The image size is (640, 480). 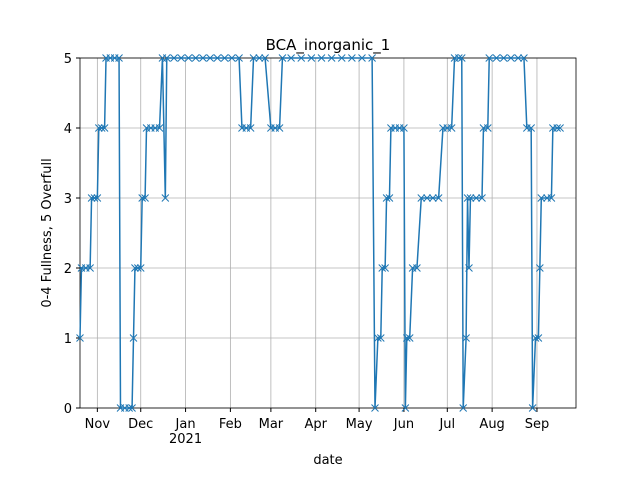 I want to click on x-axis-label: date, so click(x=327, y=460).